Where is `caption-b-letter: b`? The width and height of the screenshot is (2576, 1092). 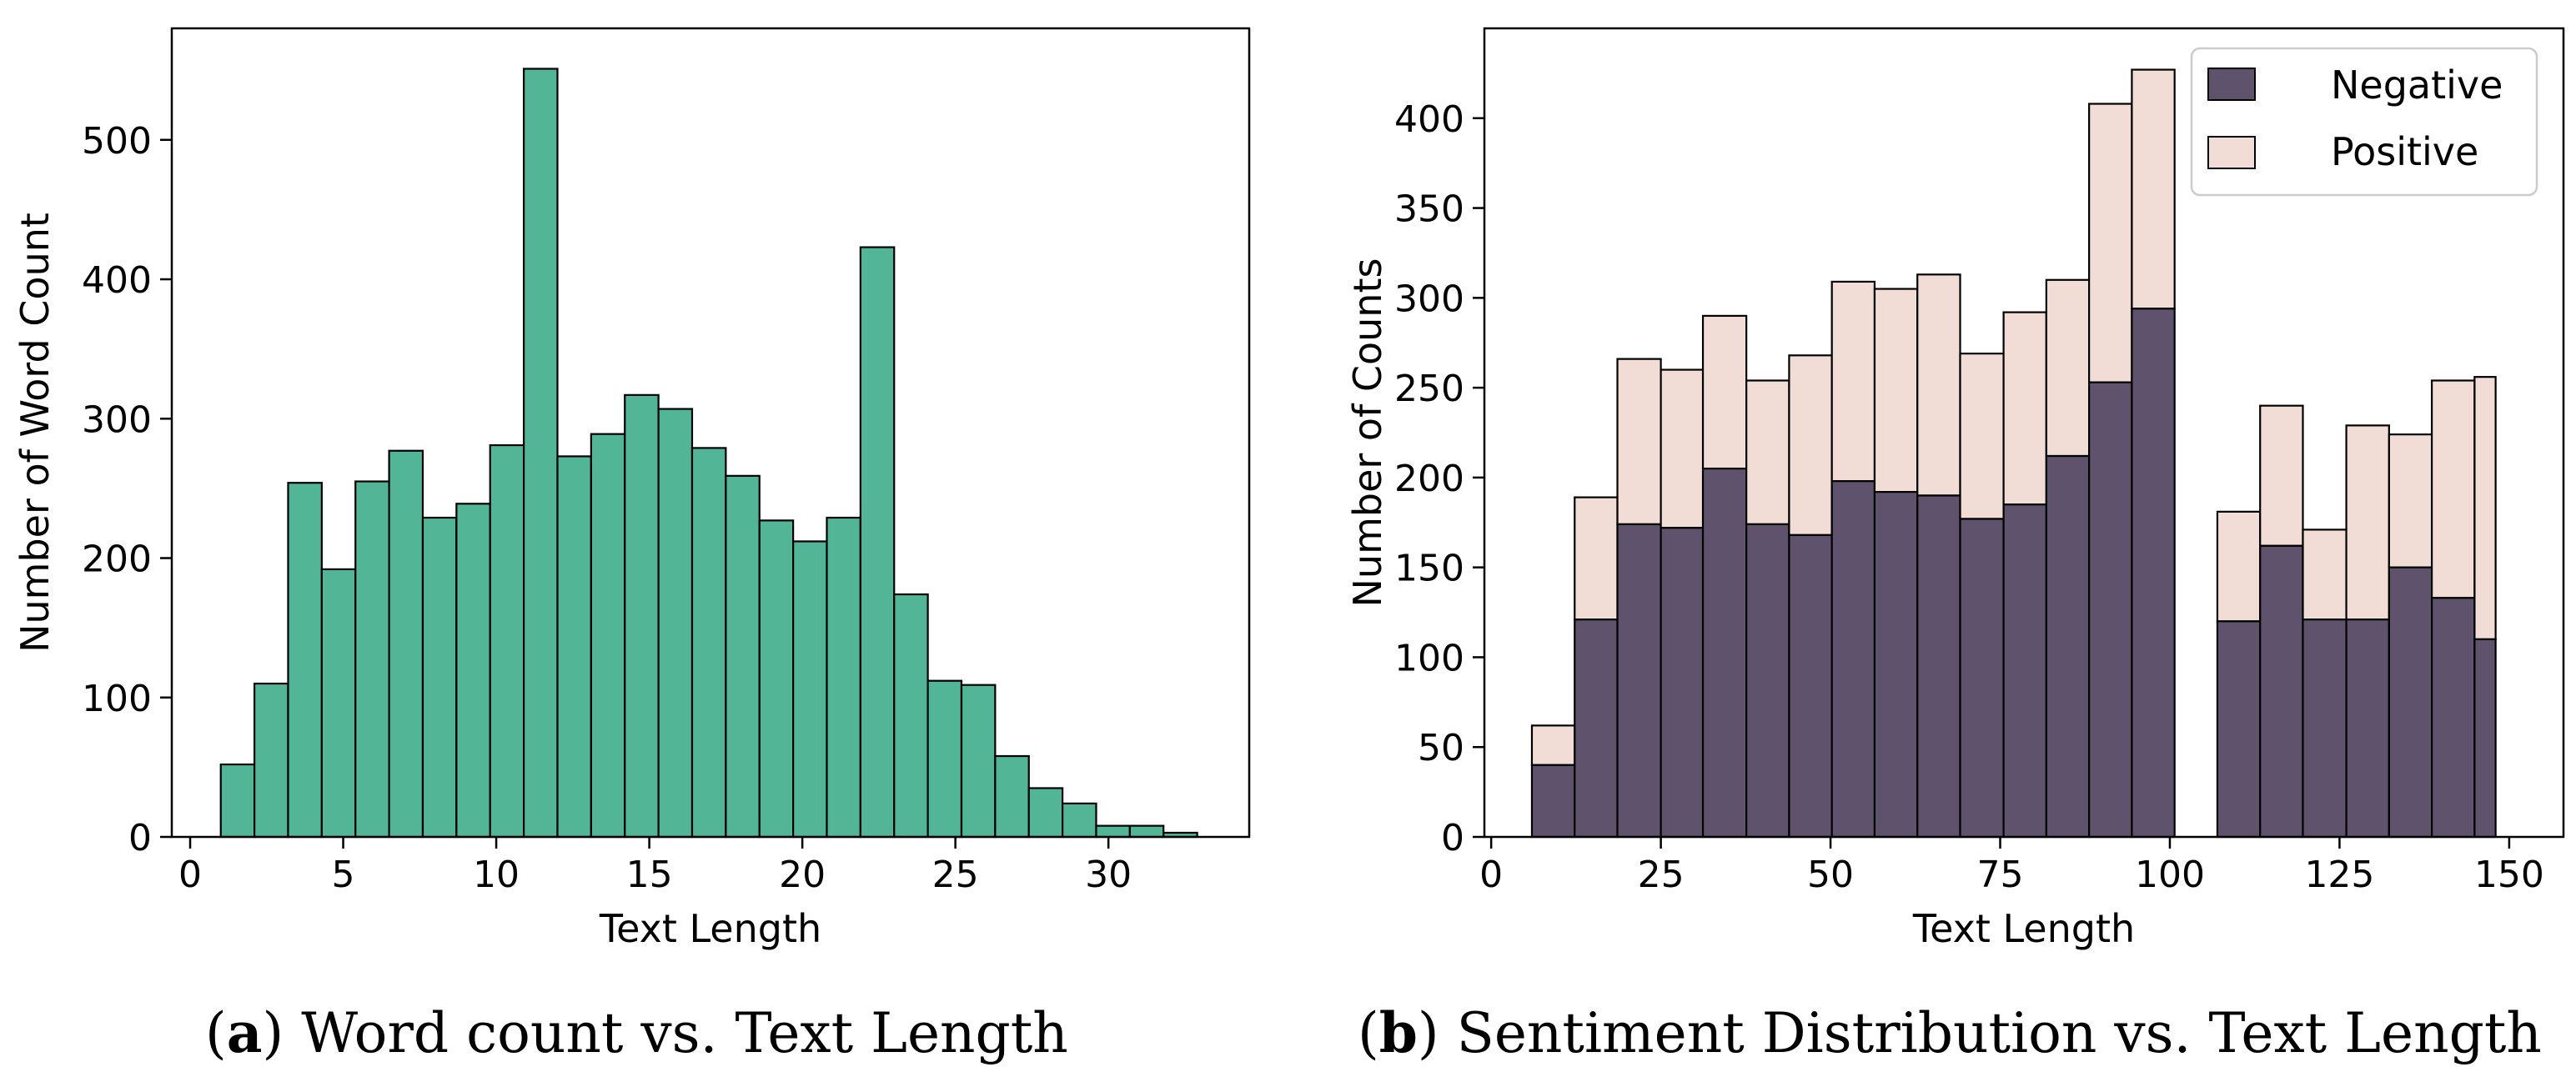
caption-b-letter: b is located at coordinates (1398, 1032).